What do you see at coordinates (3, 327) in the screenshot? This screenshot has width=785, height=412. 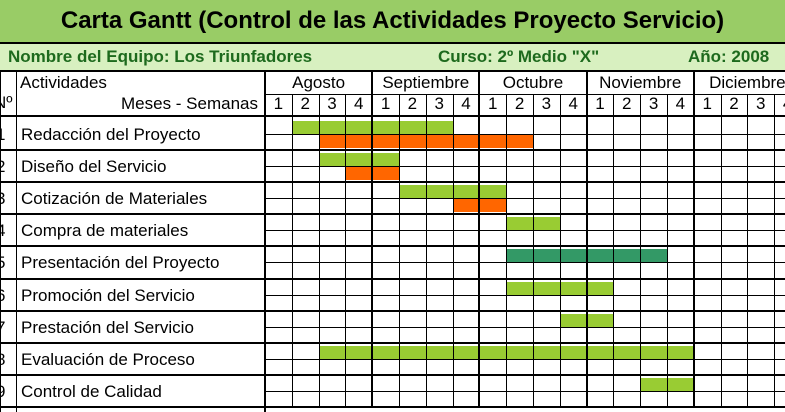 I see `activity-number: 7` at bounding box center [3, 327].